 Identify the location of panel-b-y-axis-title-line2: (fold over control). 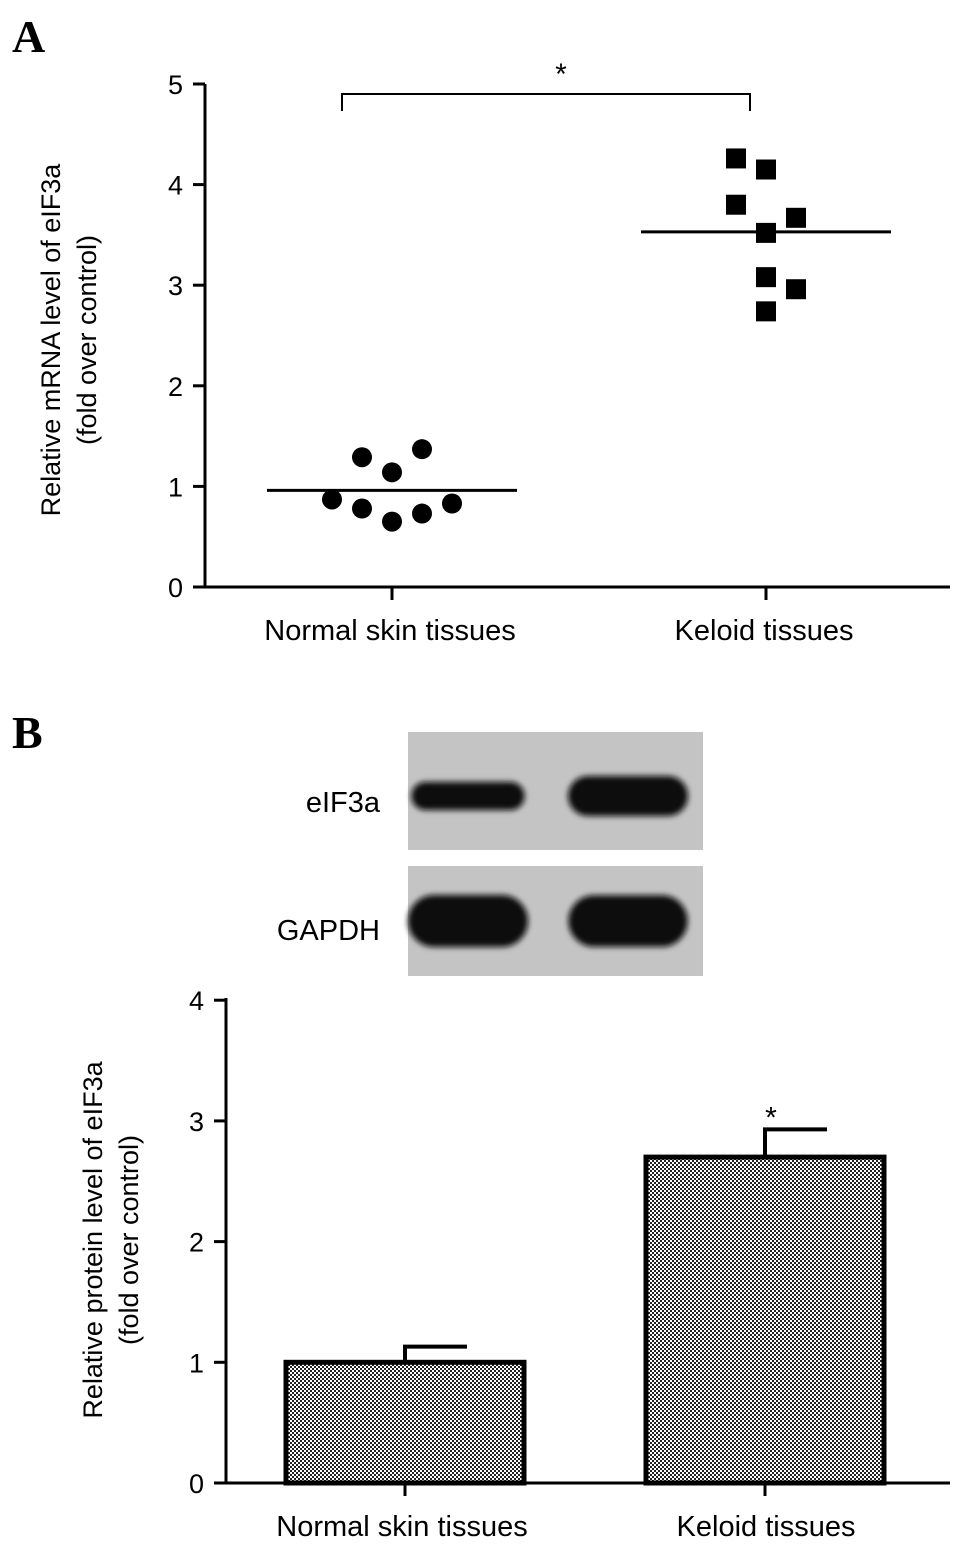
(129, 1240).